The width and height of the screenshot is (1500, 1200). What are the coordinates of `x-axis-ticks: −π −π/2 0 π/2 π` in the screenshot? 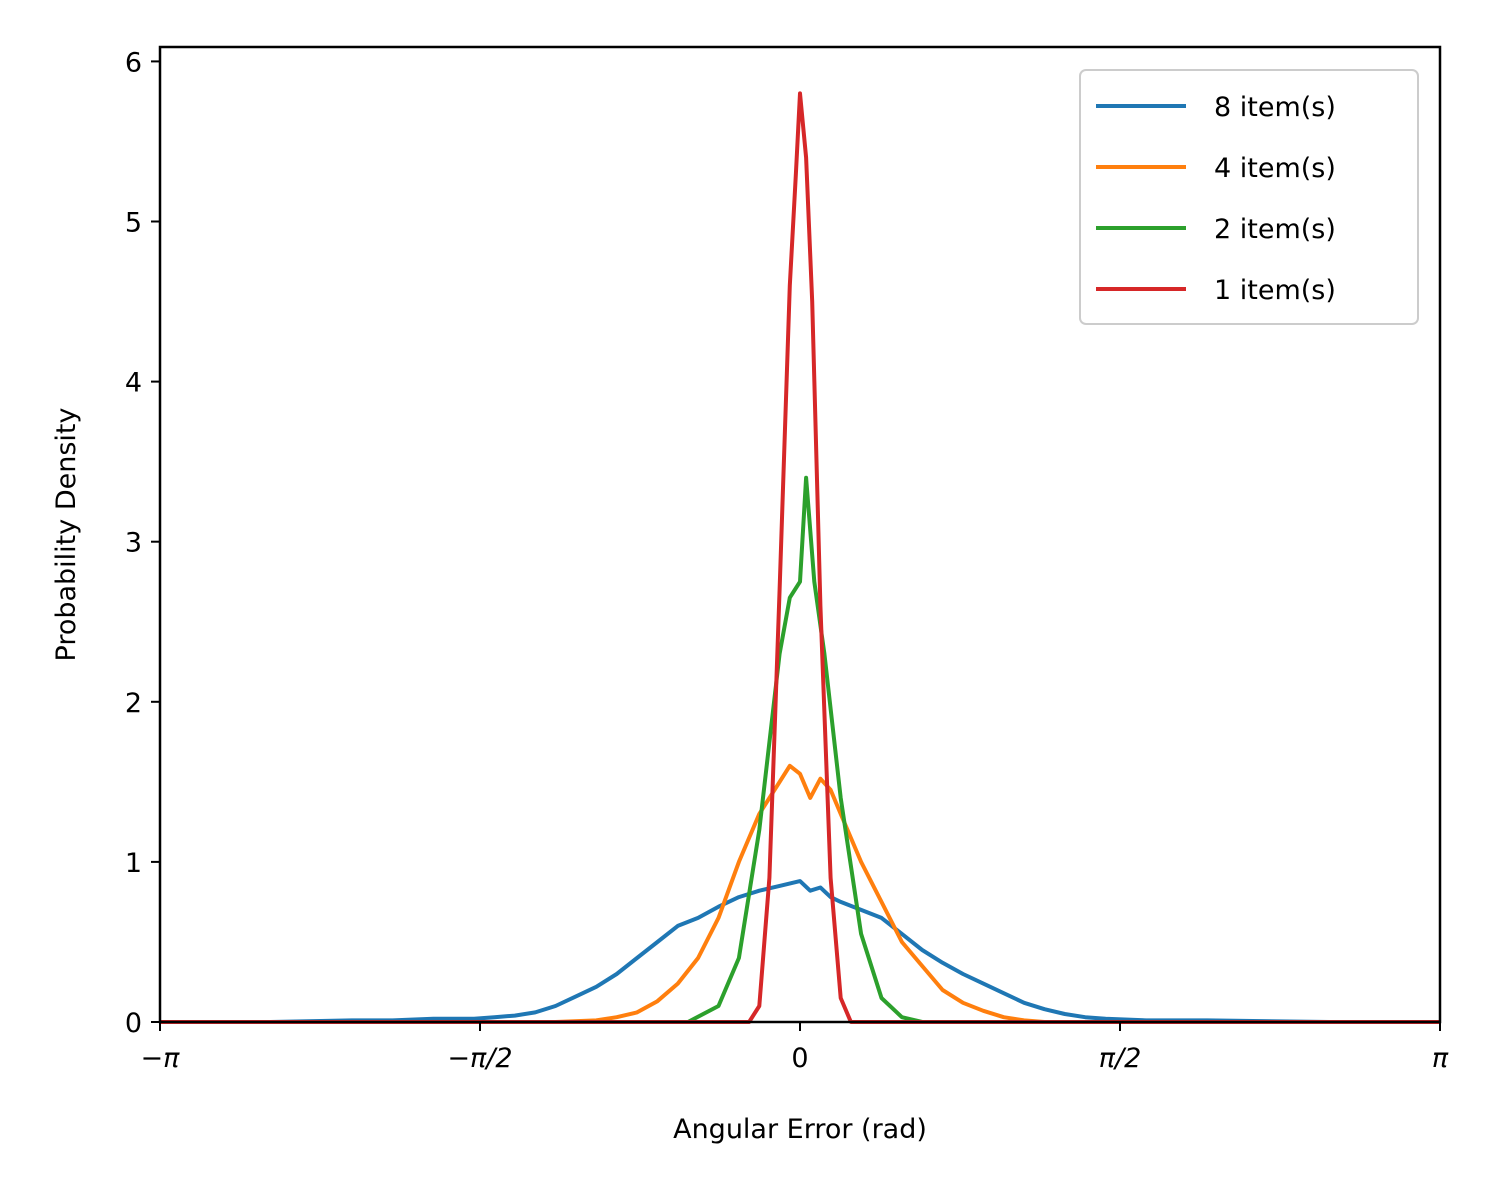 It's located at (795, 1048).